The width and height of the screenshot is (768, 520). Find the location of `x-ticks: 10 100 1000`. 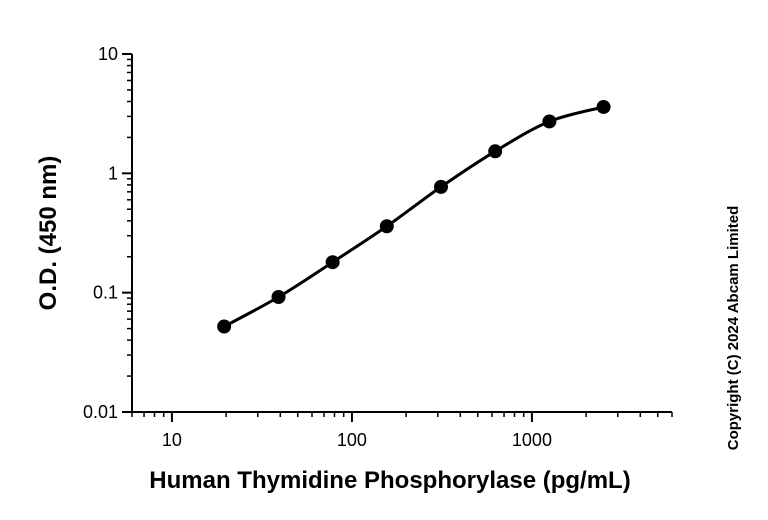

x-ticks: 10 100 1000 is located at coordinates (402, 431).